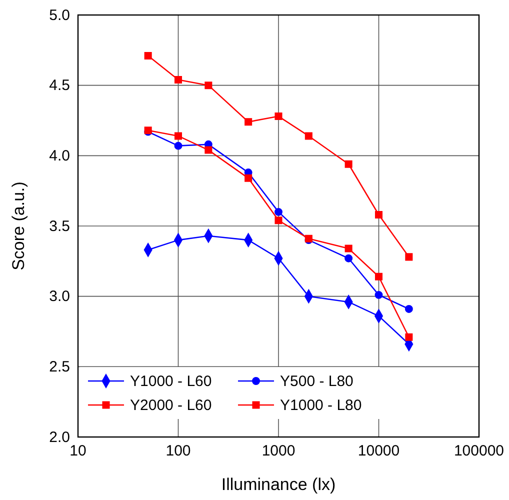 The height and width of the screenshot is (500, 509). Describe the element at coordinates (59, 437) in the screenshot. I see `y-tick-label: 2.0` at that location.